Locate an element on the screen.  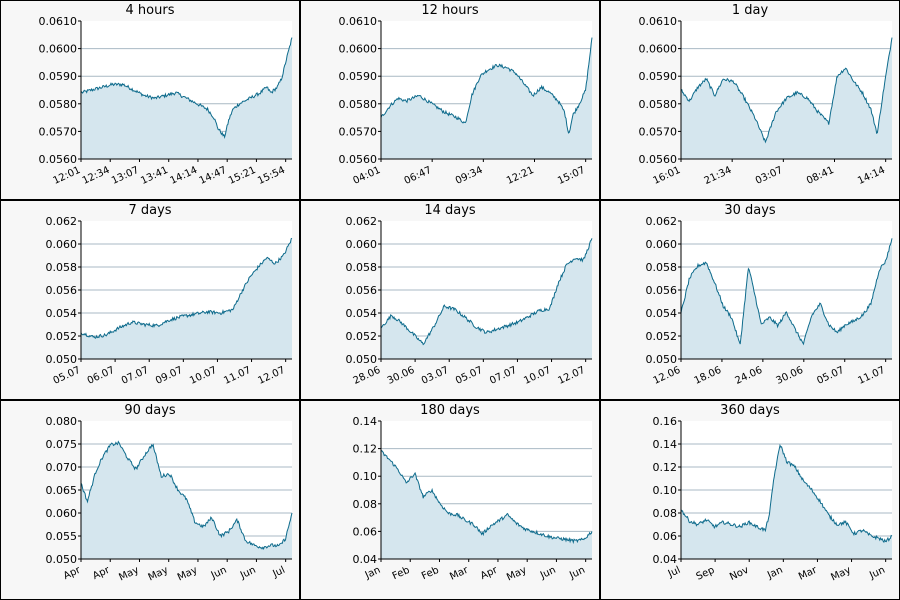
chart-title: 1 day is located at coordinates (750, 10).